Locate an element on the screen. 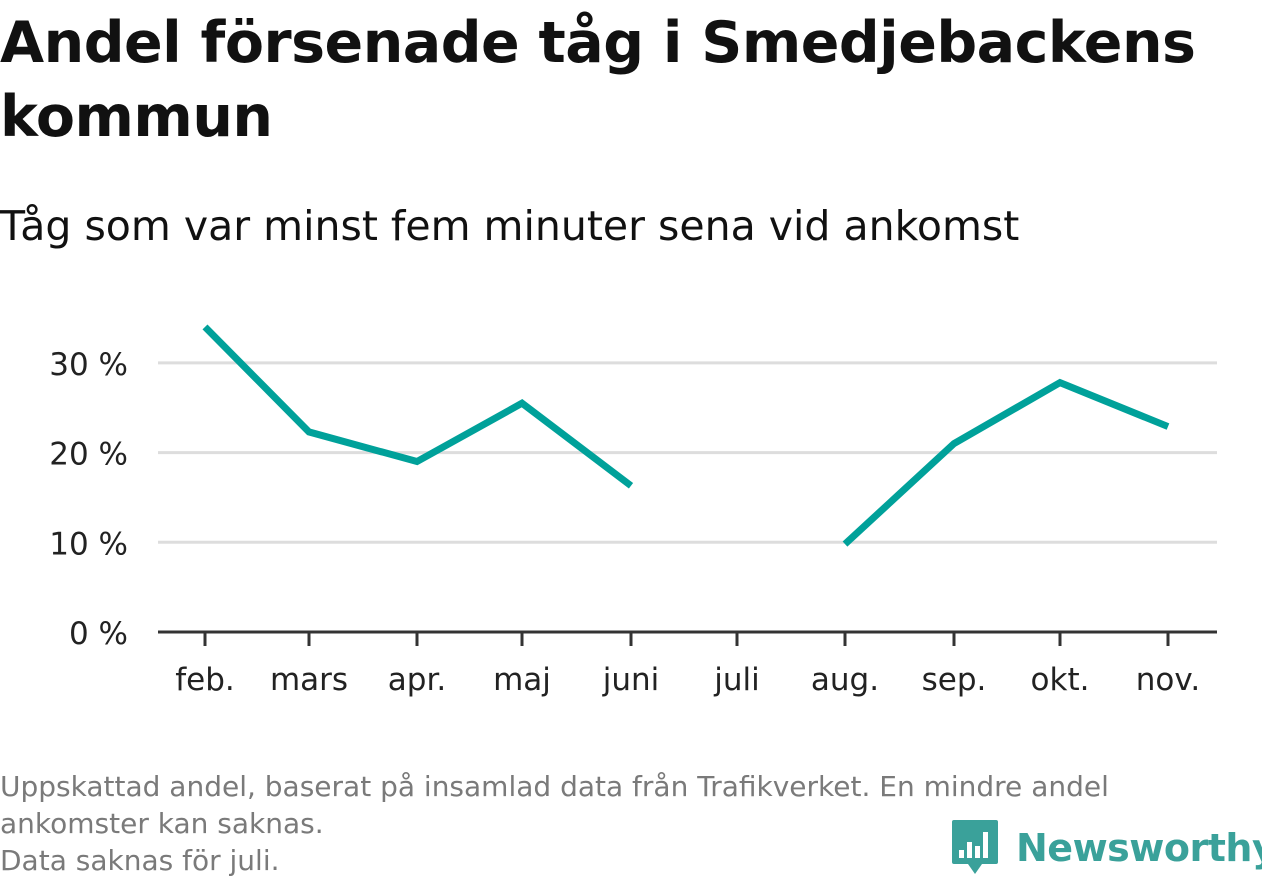 This screenshot has height=879, width=1262. x-tick-label: sep. is located at coordinates (954, 680).